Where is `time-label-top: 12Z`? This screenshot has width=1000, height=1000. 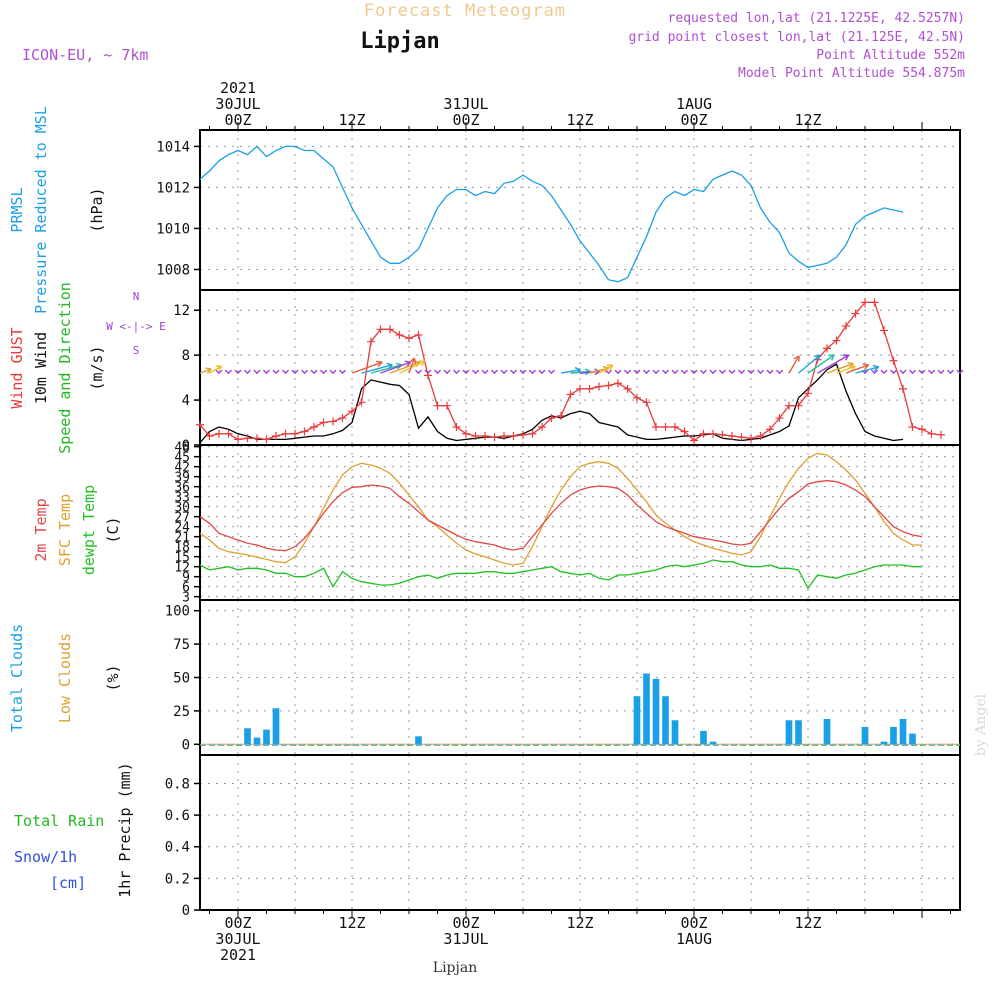 time-label-top: 12Z is located at coordinates (351, 120).